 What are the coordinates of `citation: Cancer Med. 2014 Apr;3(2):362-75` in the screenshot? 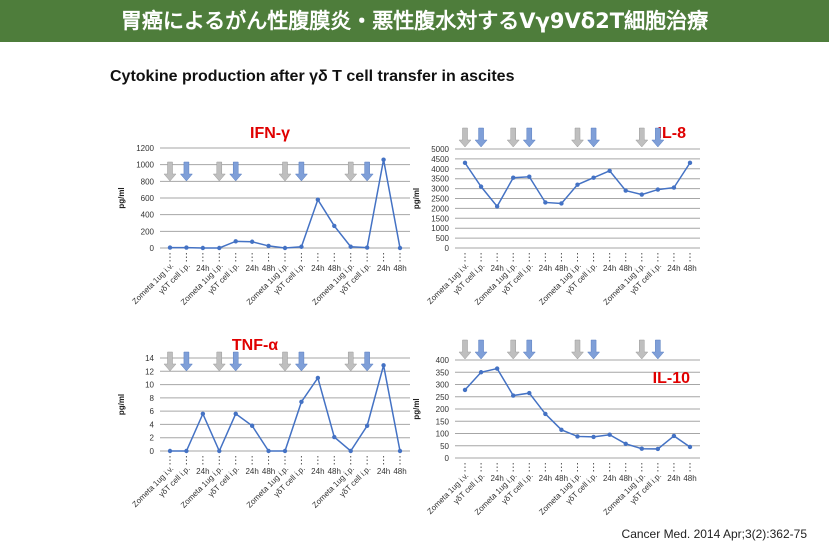 It's located at (714, 534).